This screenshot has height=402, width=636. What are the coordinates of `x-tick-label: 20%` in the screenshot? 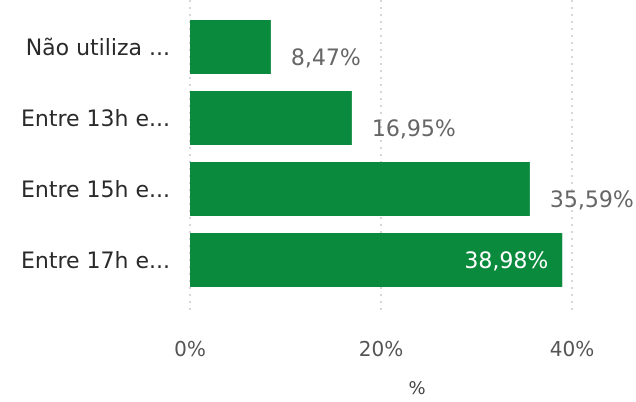 It's located at (381, 349).